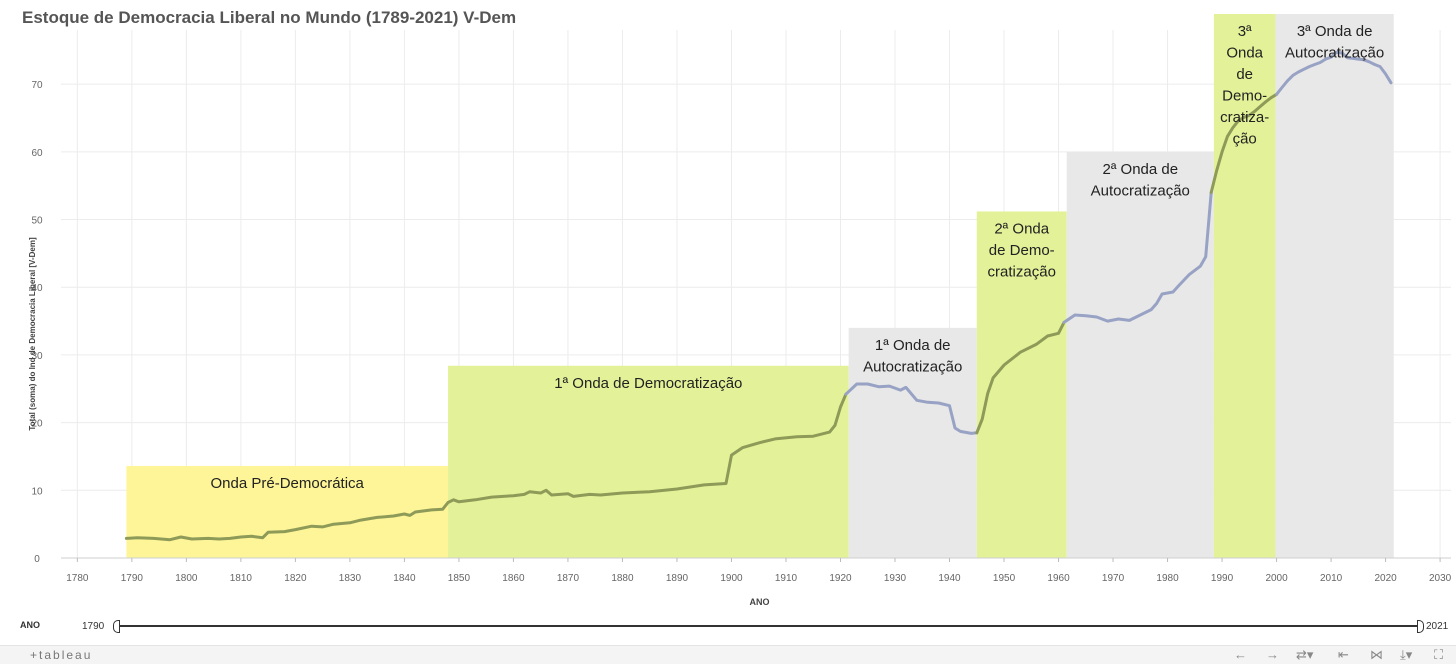  Describe the element at coordinates (768, 626) in the screenshot. I see `year-range-slider-track` at that location.